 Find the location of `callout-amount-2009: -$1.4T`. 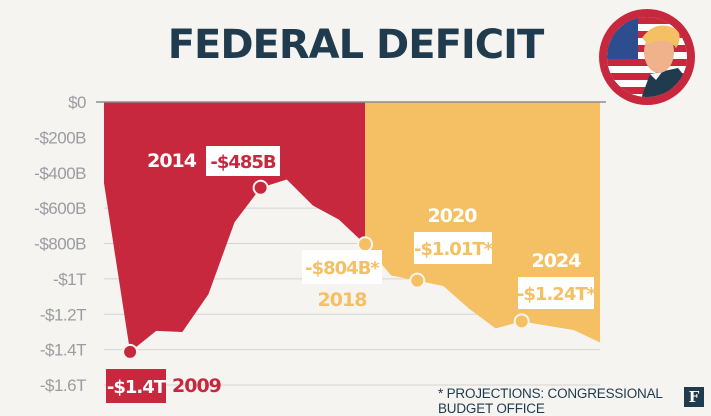

callout-amount-2009: -$1.4T is located at coordinates (137, 387).